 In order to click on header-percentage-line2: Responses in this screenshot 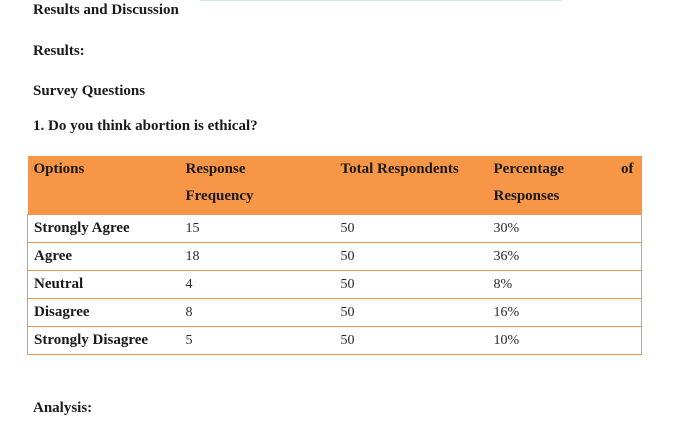, I will do `click(526, 196)`.